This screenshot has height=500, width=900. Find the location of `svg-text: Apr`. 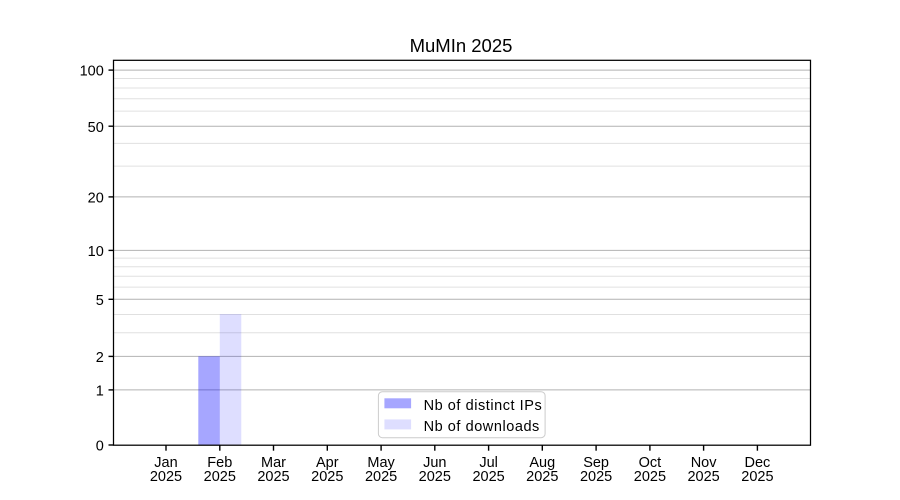

svg-text: Apr is located at coordinates (327, 463).